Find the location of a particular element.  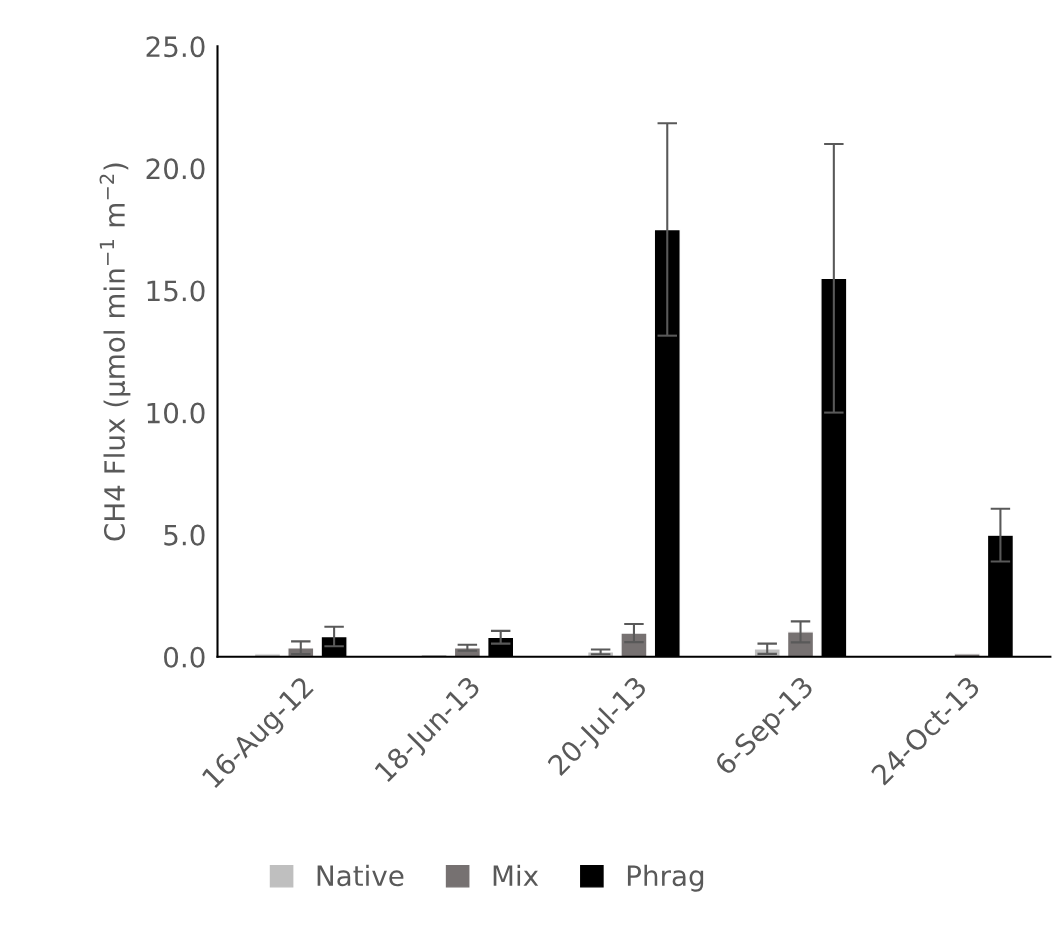

y-tick-label: 10.0 is located at coordinates (176, 413).